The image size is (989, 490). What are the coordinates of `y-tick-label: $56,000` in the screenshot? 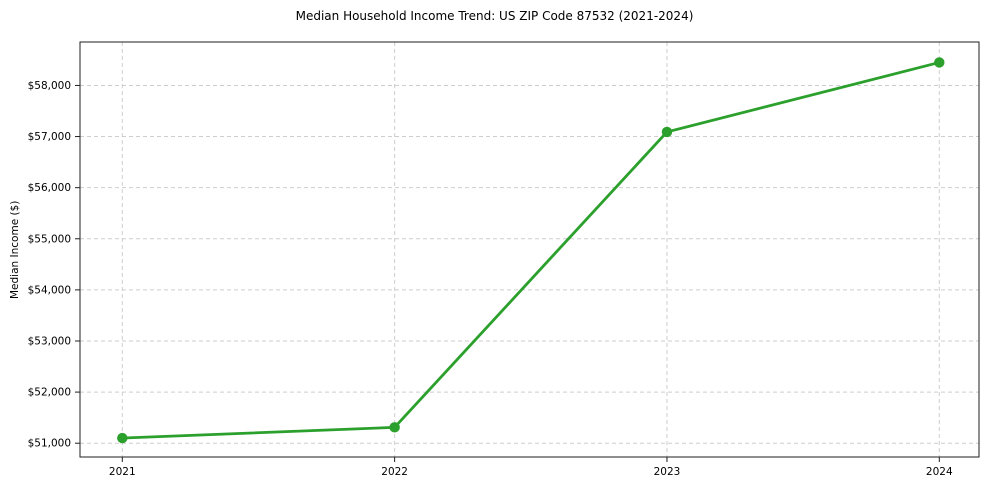 It's located at (49, 188).